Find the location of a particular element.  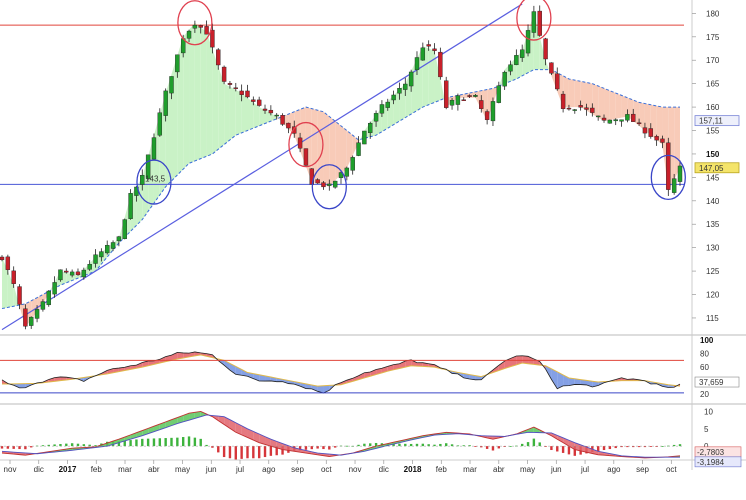

blue-highlight-circle is located at coordinates (668, 177).